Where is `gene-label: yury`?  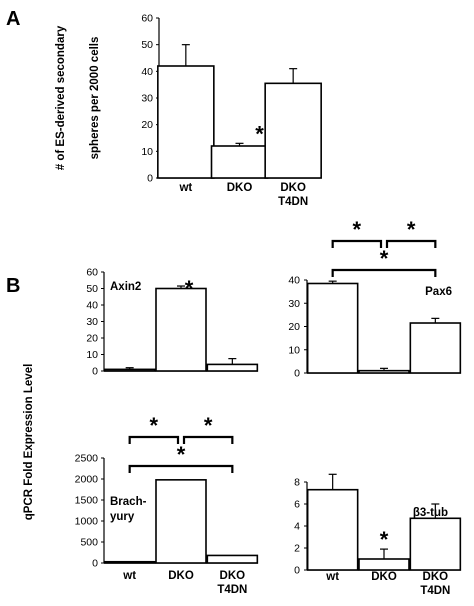
gene-label: yury is located at coordinates (122, 517).